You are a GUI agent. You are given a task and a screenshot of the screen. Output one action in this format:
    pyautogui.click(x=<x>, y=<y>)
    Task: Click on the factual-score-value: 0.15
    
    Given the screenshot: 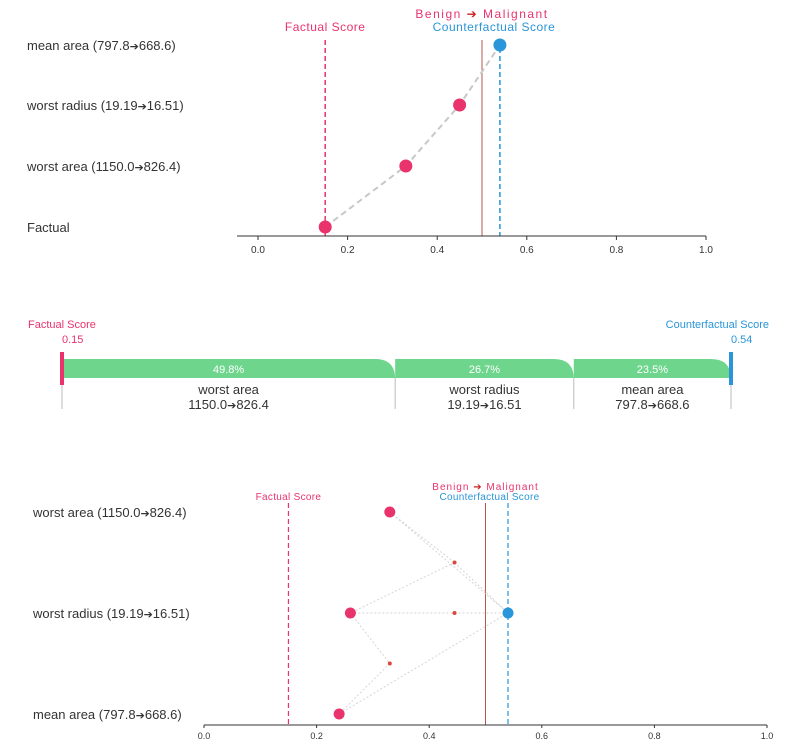 What is the action you would take?
    pyautogui.click(x=72, y=340)
    